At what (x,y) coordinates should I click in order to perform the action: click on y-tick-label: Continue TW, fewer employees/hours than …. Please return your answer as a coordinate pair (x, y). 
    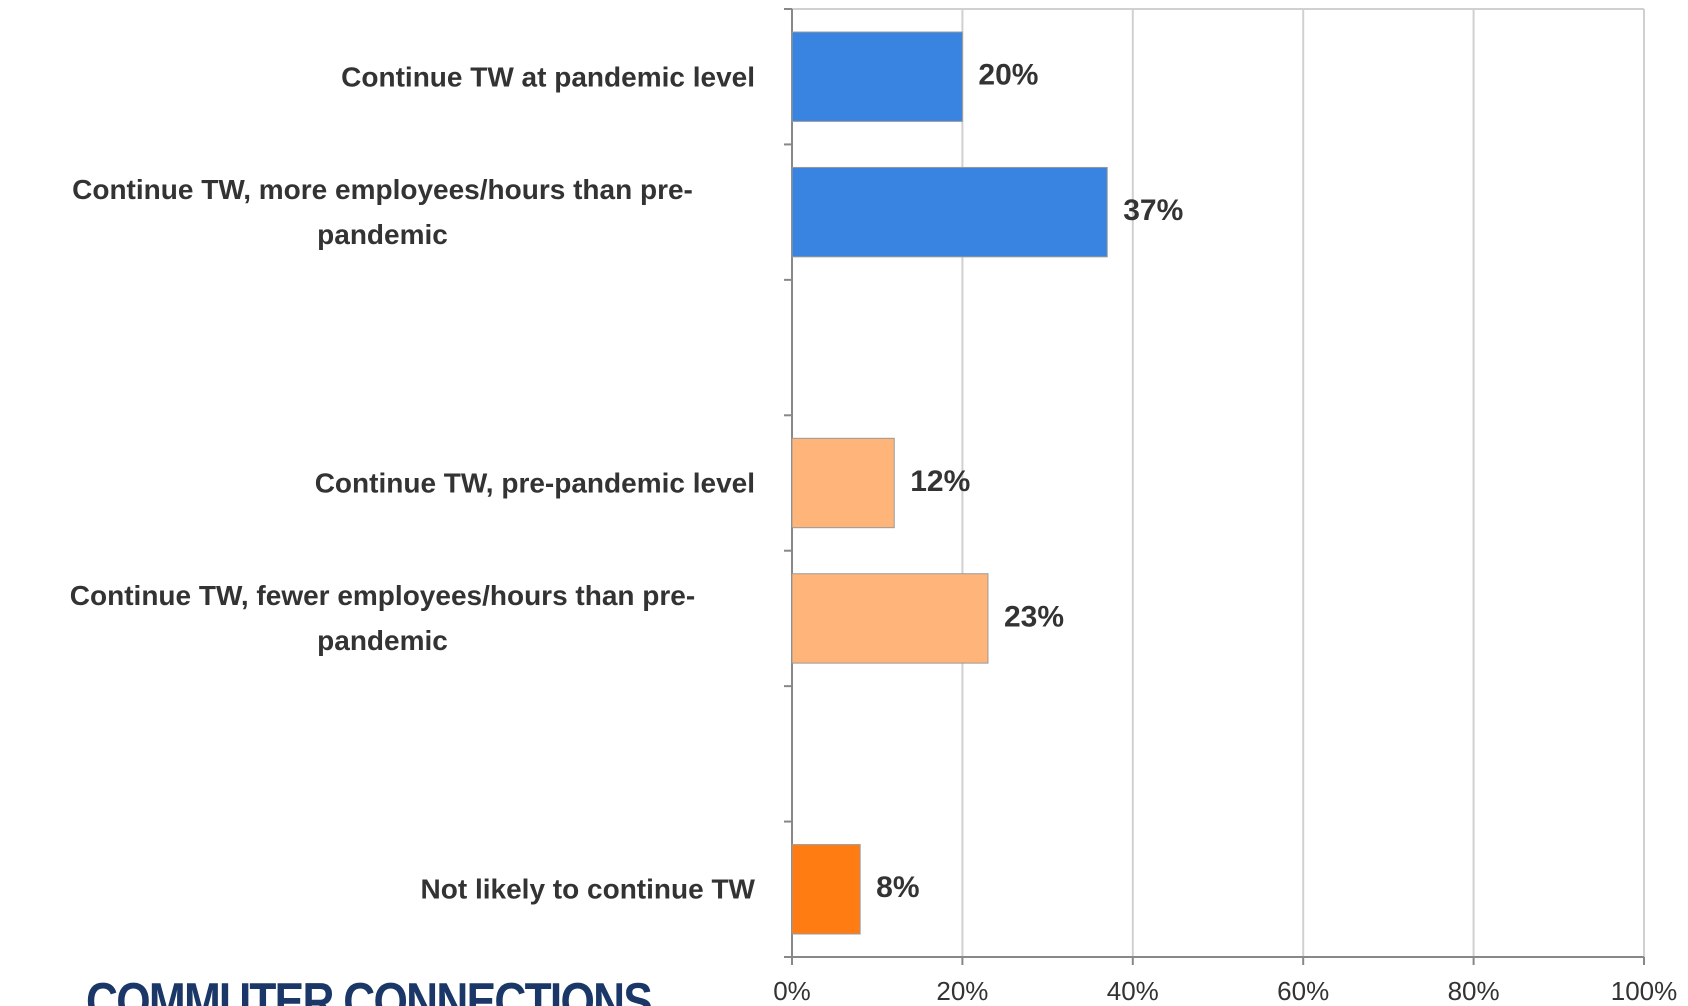
    Looking at the image, I should click on (382, 618).